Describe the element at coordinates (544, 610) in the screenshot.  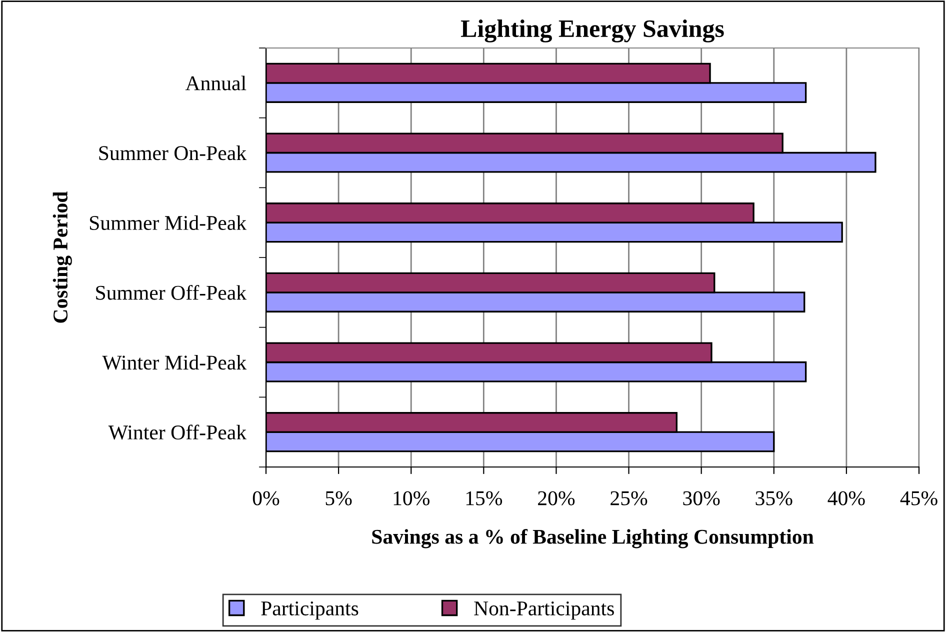
I see `legend-label: Non-Participants` at that location.